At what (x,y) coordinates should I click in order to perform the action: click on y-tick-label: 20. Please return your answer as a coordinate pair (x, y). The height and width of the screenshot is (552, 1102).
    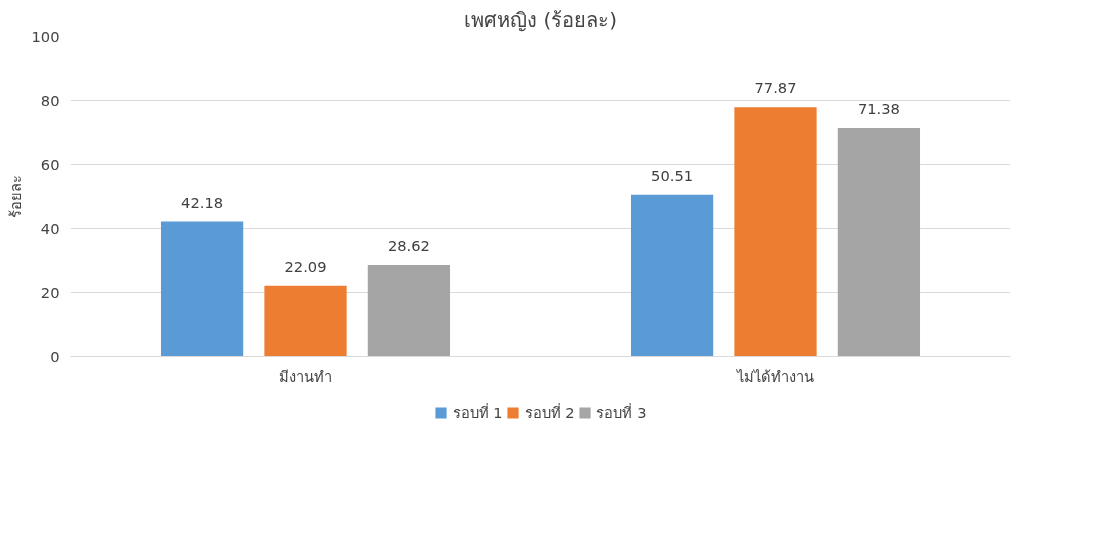
    Looking at the image, I should click on (50, 292).